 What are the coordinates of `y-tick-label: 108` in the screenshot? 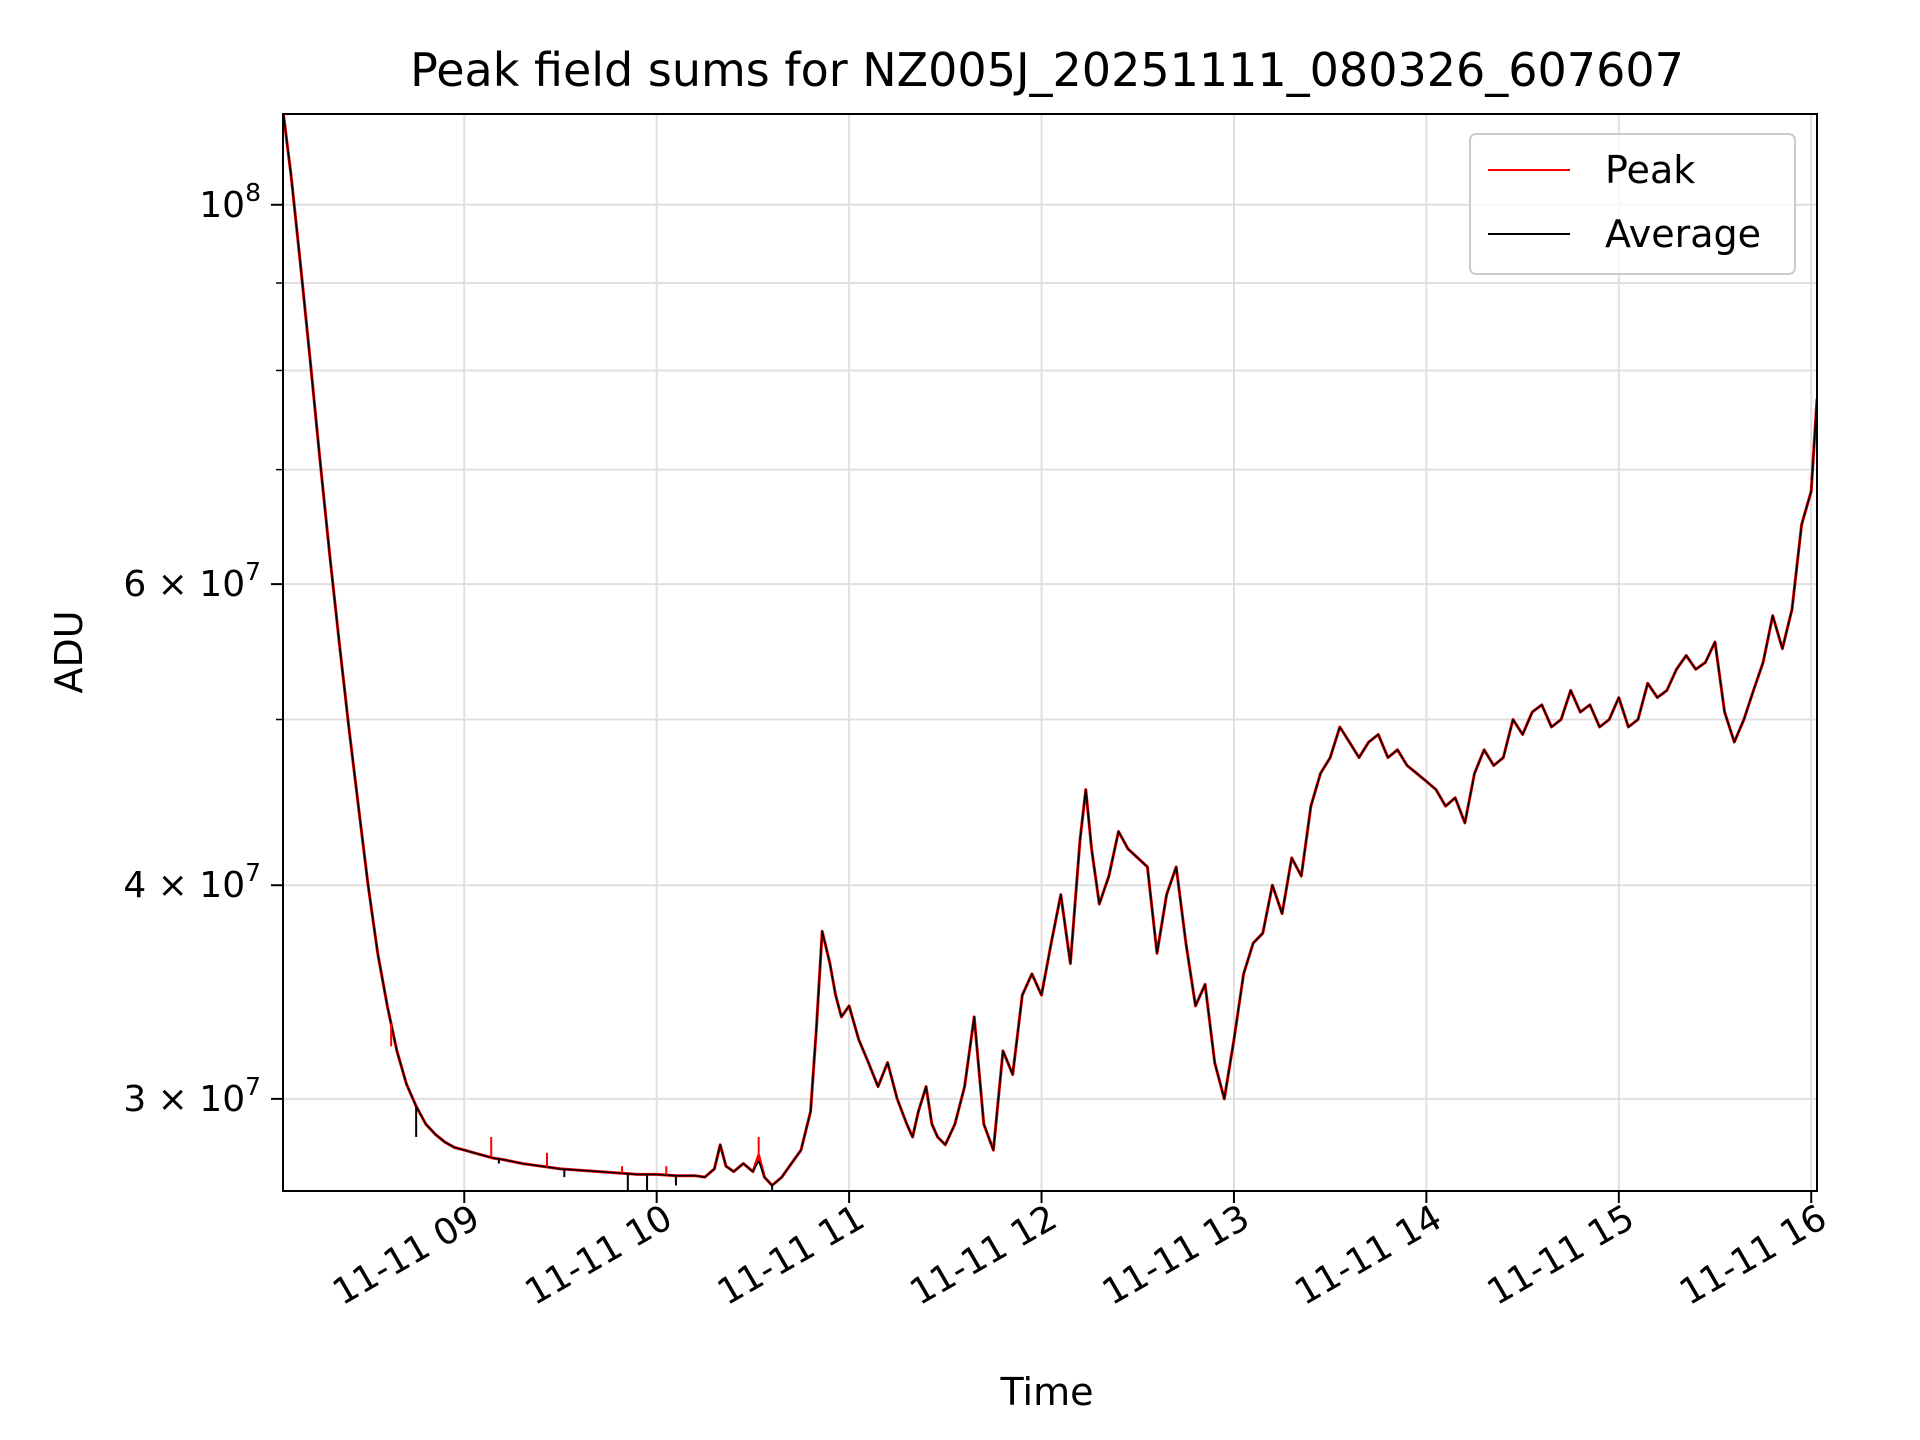 It's located at (230, 202).